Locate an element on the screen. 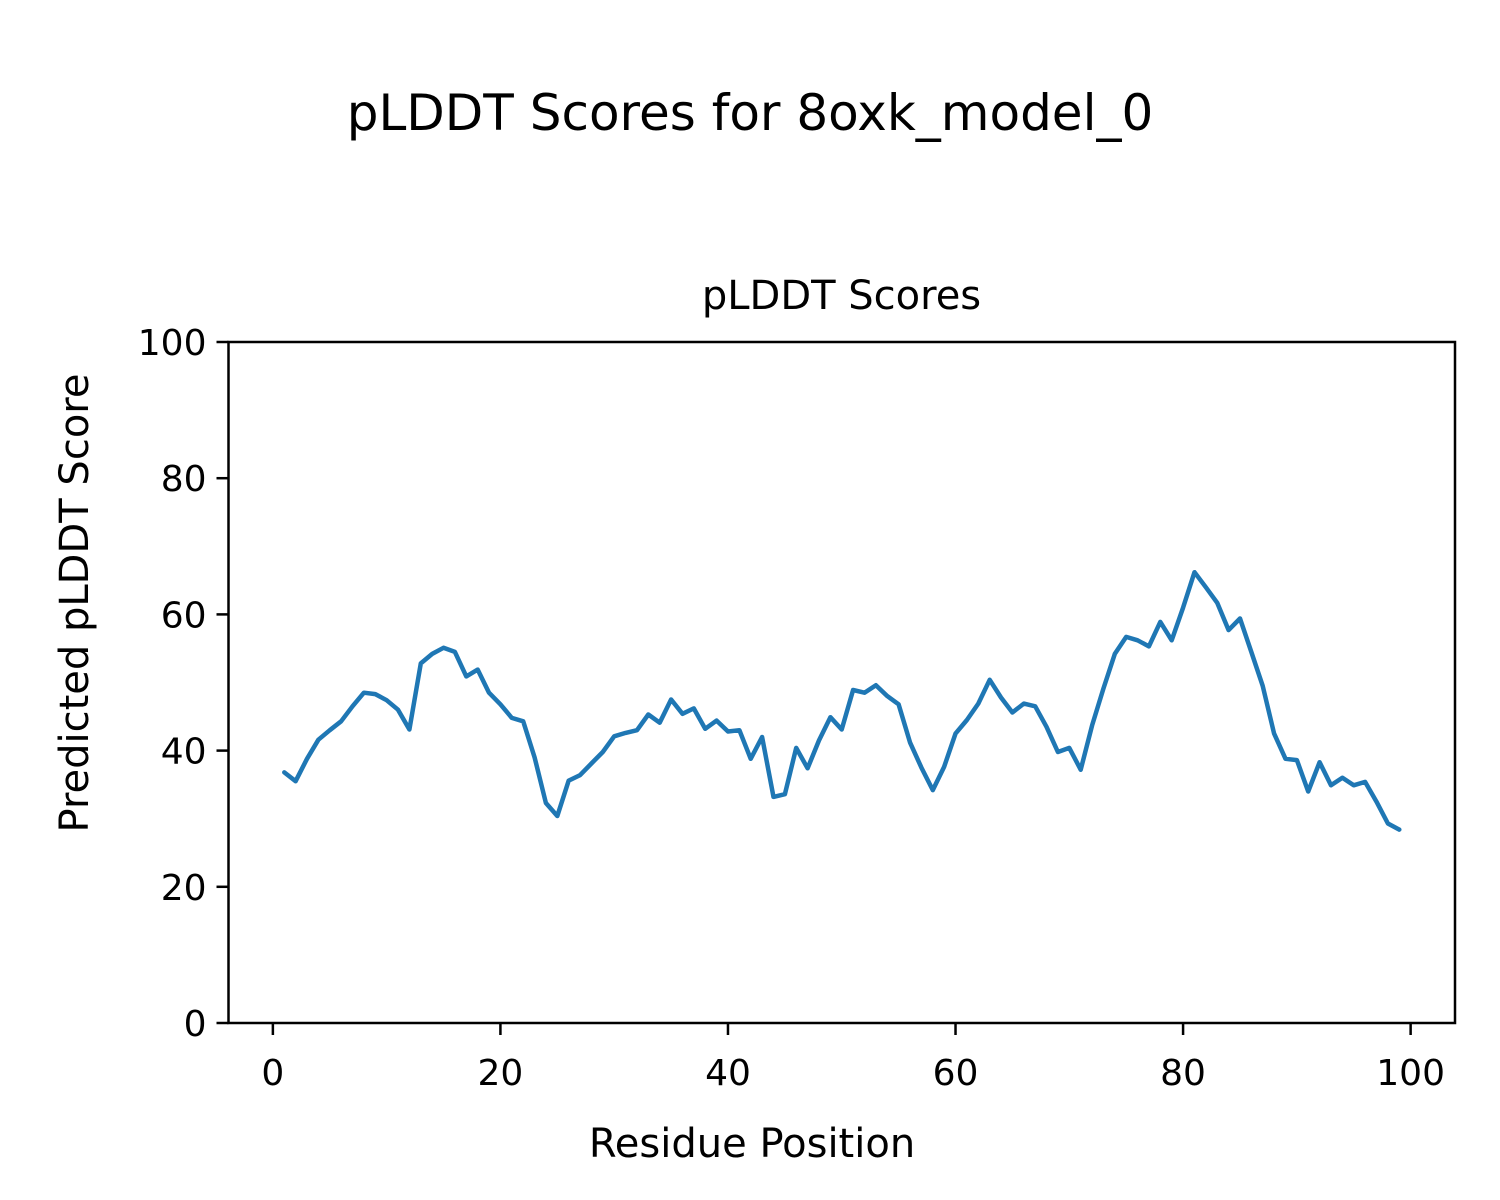 This screenshot has width=1500, height=1200. y-tick-label: 40 is located at coordinates (184, 752).